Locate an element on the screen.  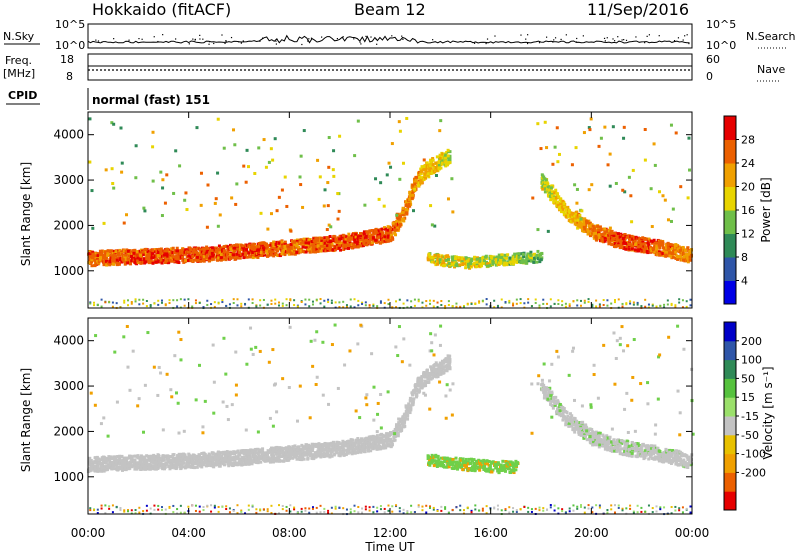
power-y-tick-label: 1000 is located at coordinates (68, 271).